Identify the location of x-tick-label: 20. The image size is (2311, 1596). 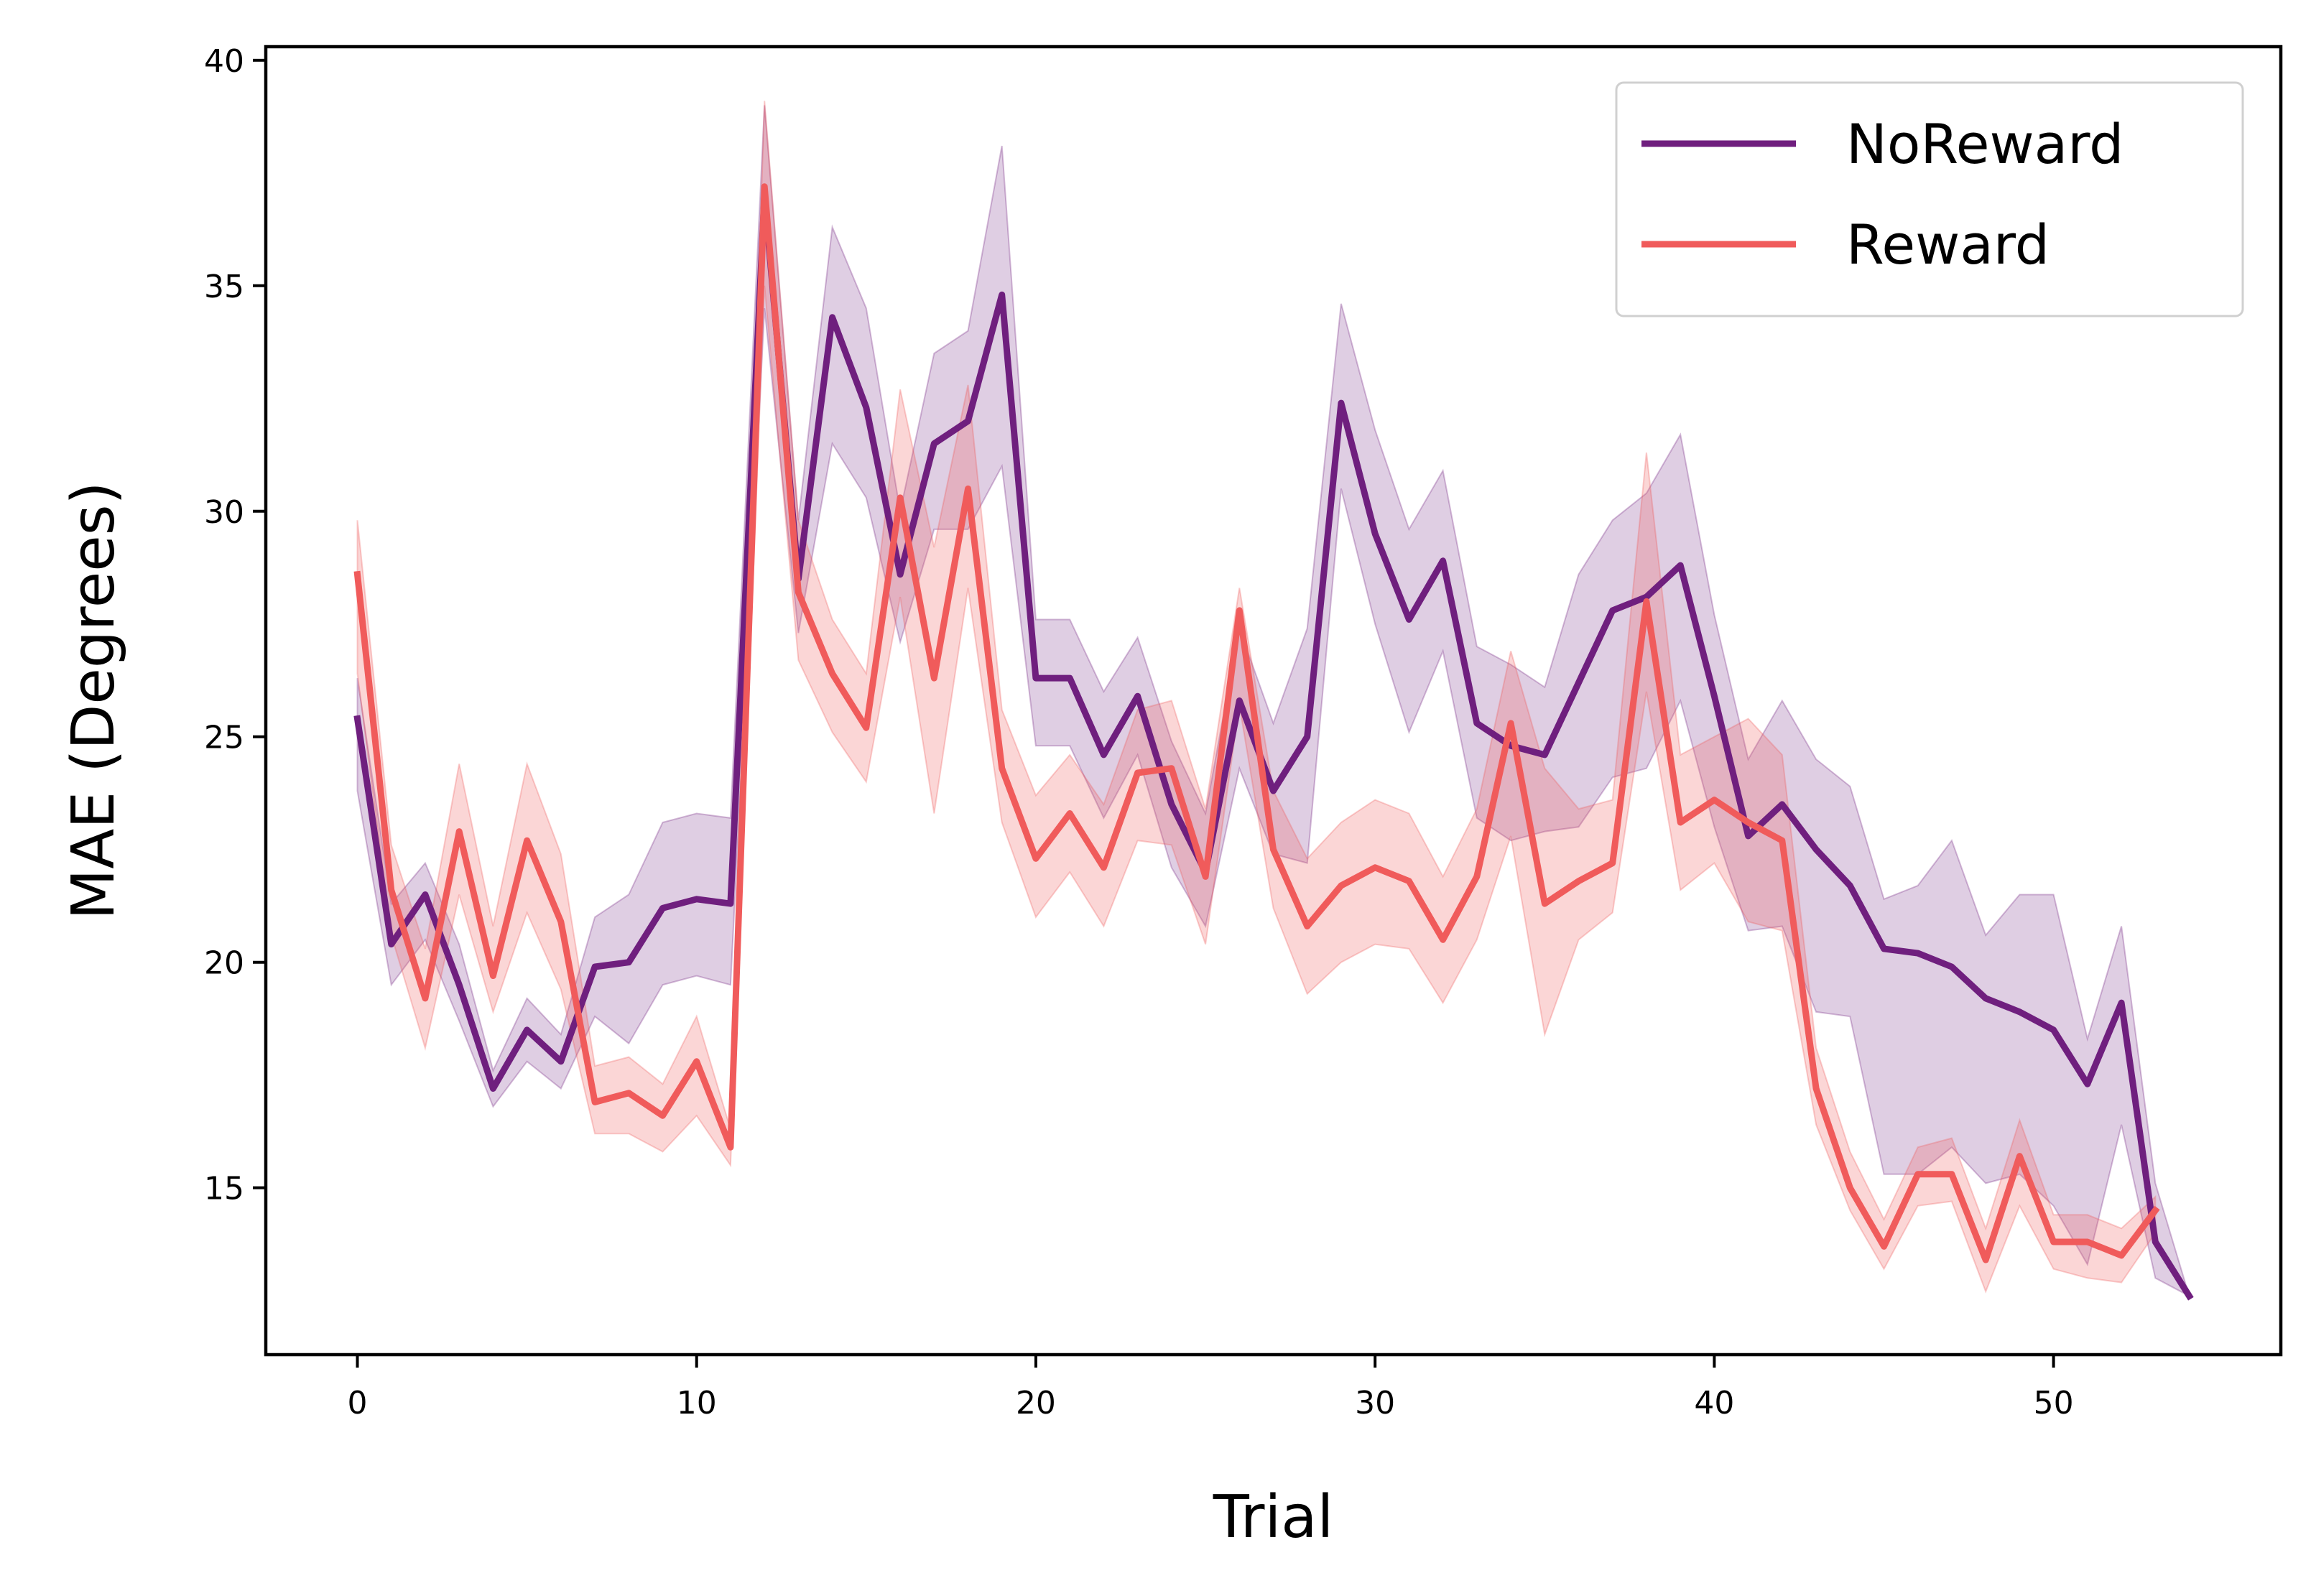
(1036, 1403).